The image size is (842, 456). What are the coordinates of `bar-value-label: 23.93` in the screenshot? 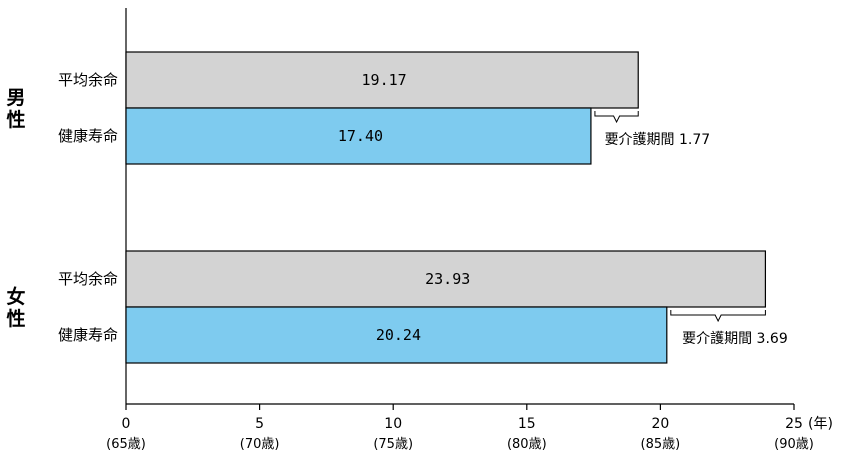 It's located at (447, 279).